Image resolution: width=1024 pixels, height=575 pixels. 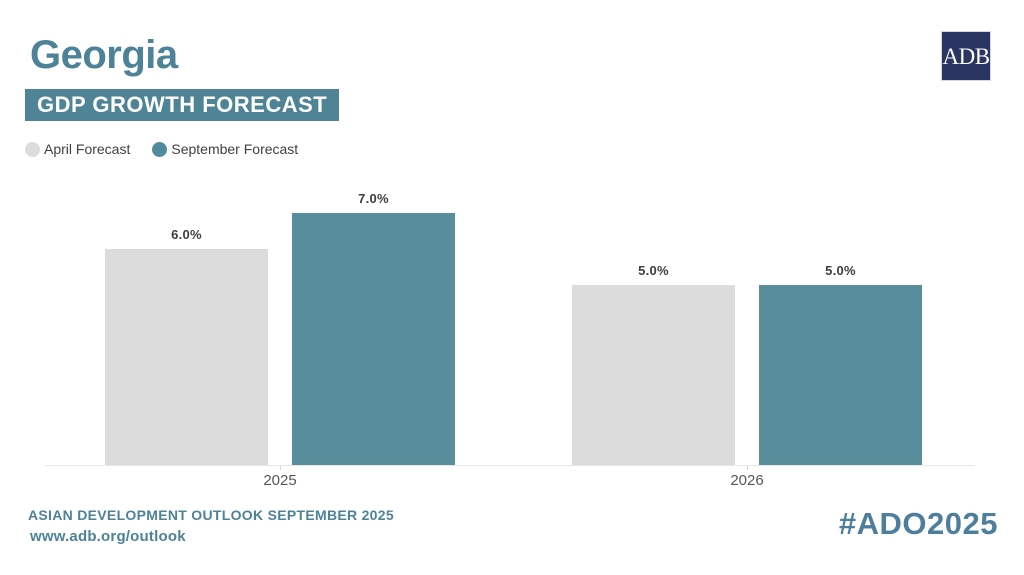 What do you see at coordinates (840, 375) in the screenshot?
I see `bar-september-forecast-2026` at bounding box center [840, 375].